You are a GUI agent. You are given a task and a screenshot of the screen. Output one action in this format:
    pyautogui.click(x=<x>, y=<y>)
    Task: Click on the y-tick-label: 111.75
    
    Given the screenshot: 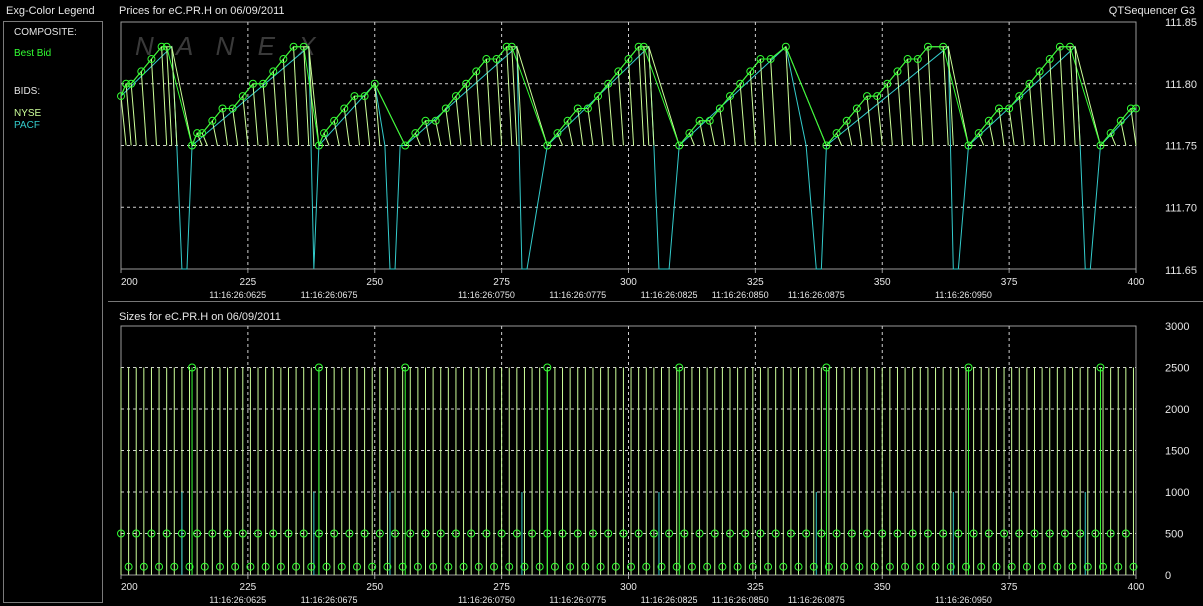 What is the action you would take?
    pyautogui.click(x=1181, y=147)
    